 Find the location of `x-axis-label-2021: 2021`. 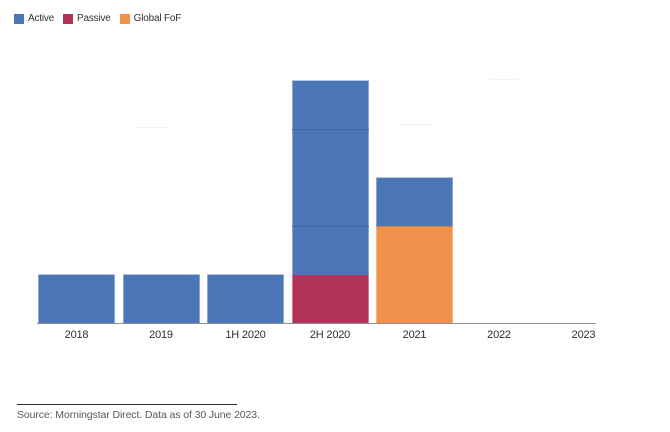

x-axis-label-2021: 2021 is located at coordinates (414, 335).